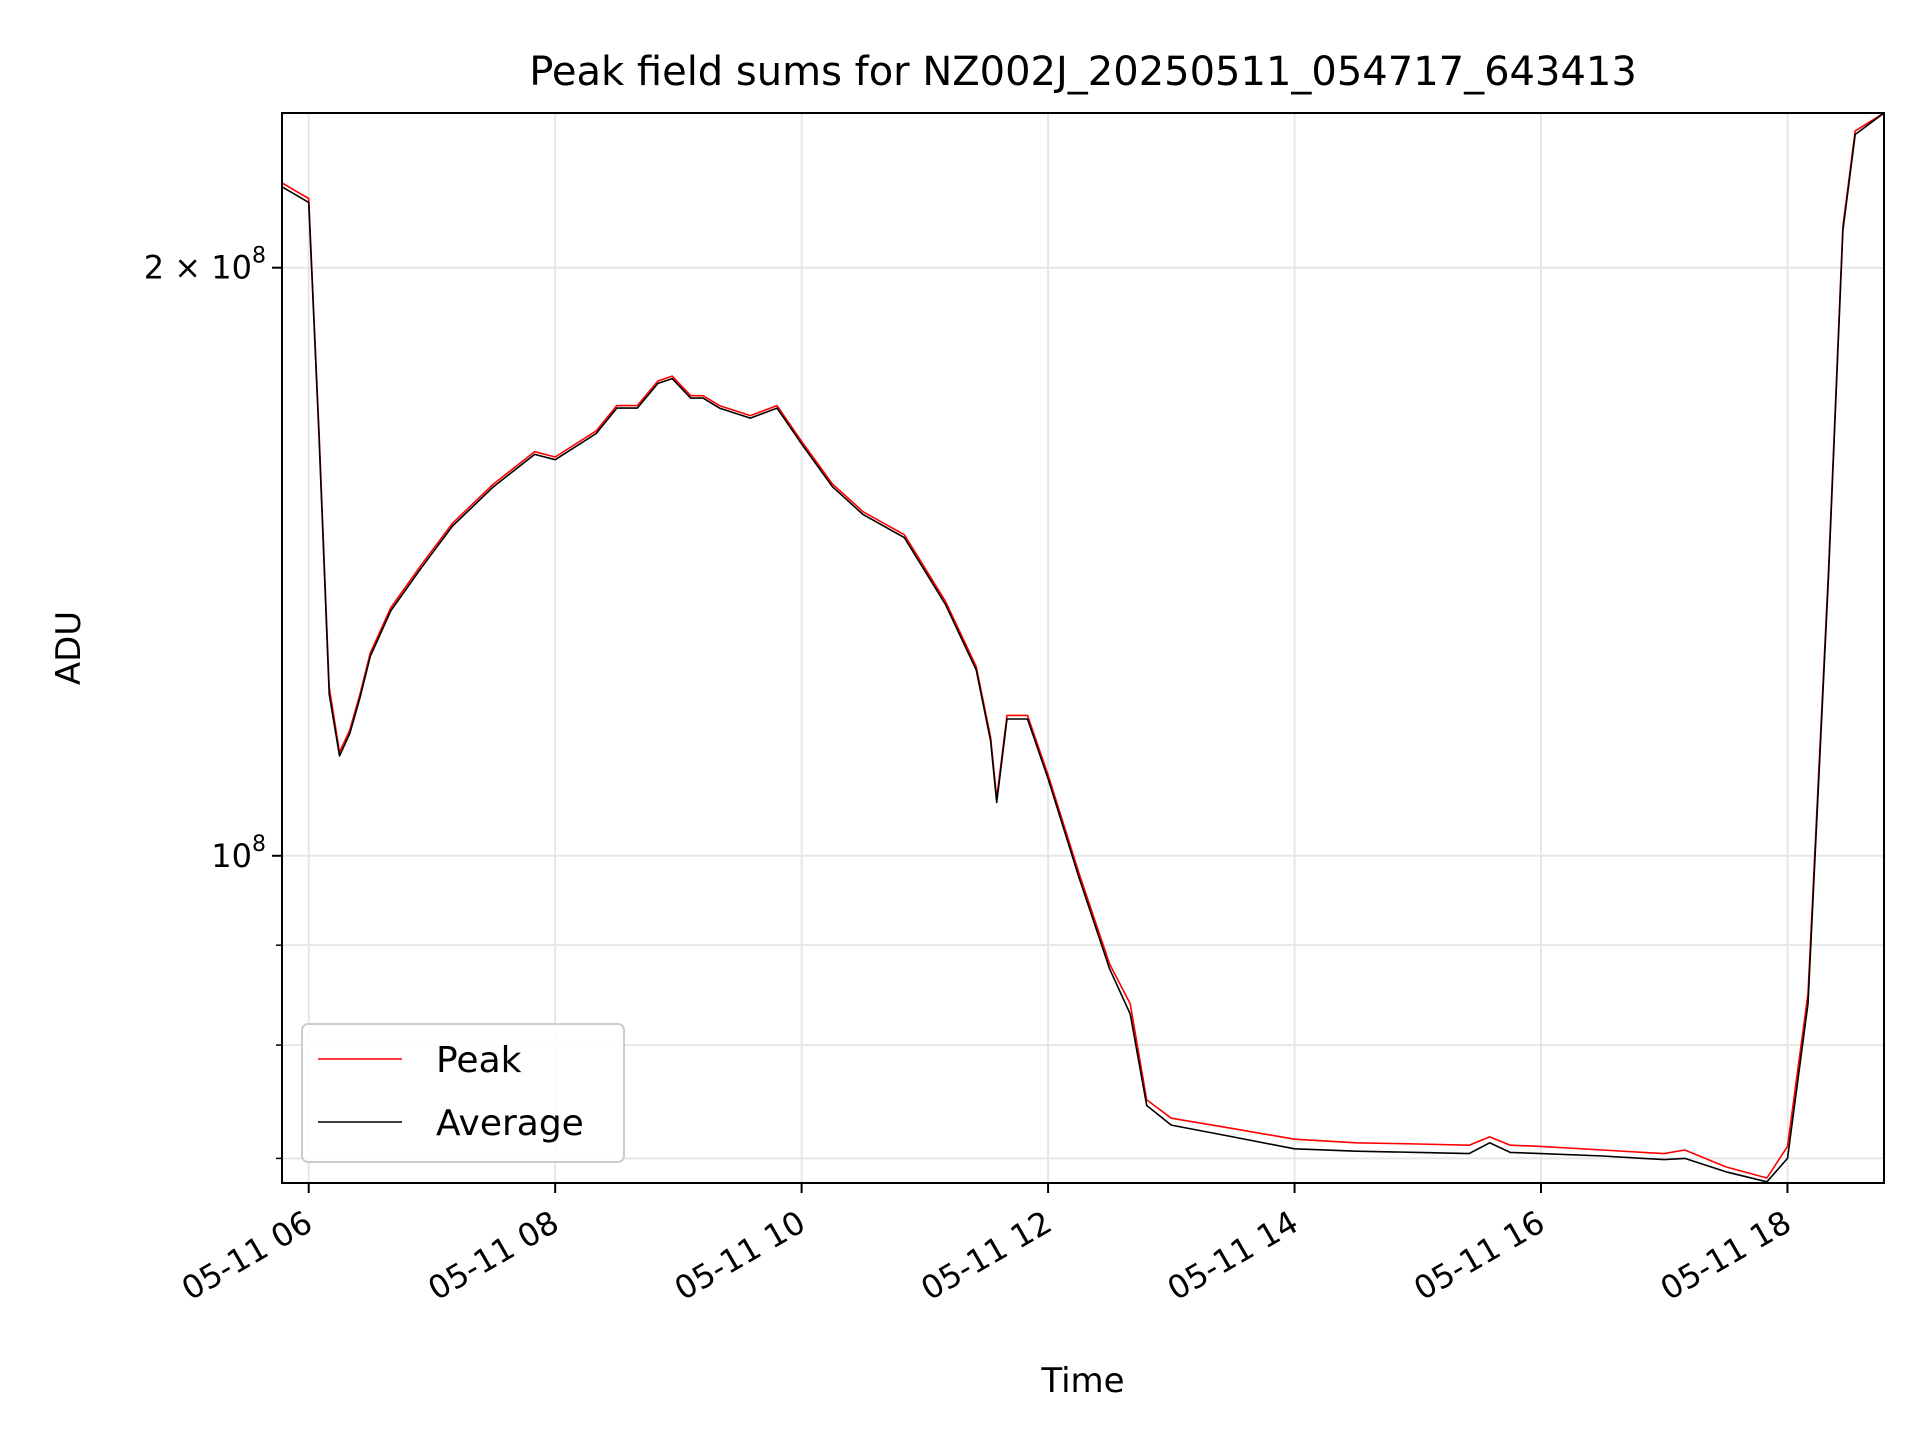 The width and height of the screenshot is (1920, 1440). What do you see at coordinates (479, 1060) in the screenshot?
I see `legend-label-peak: Peak` at bounding box center [479, 1060].